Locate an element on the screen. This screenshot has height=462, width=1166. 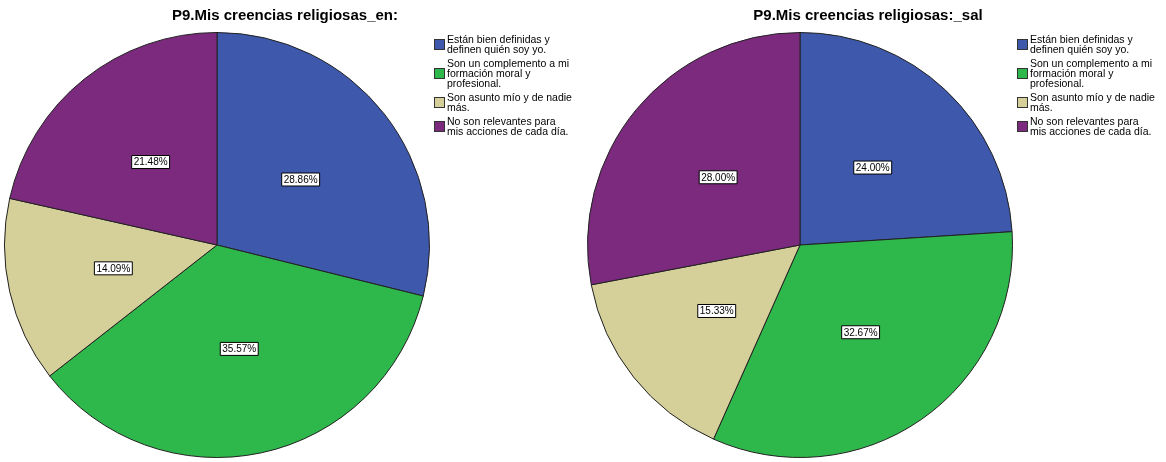
data-label: 14.09% is located at coordinates (113, 268).